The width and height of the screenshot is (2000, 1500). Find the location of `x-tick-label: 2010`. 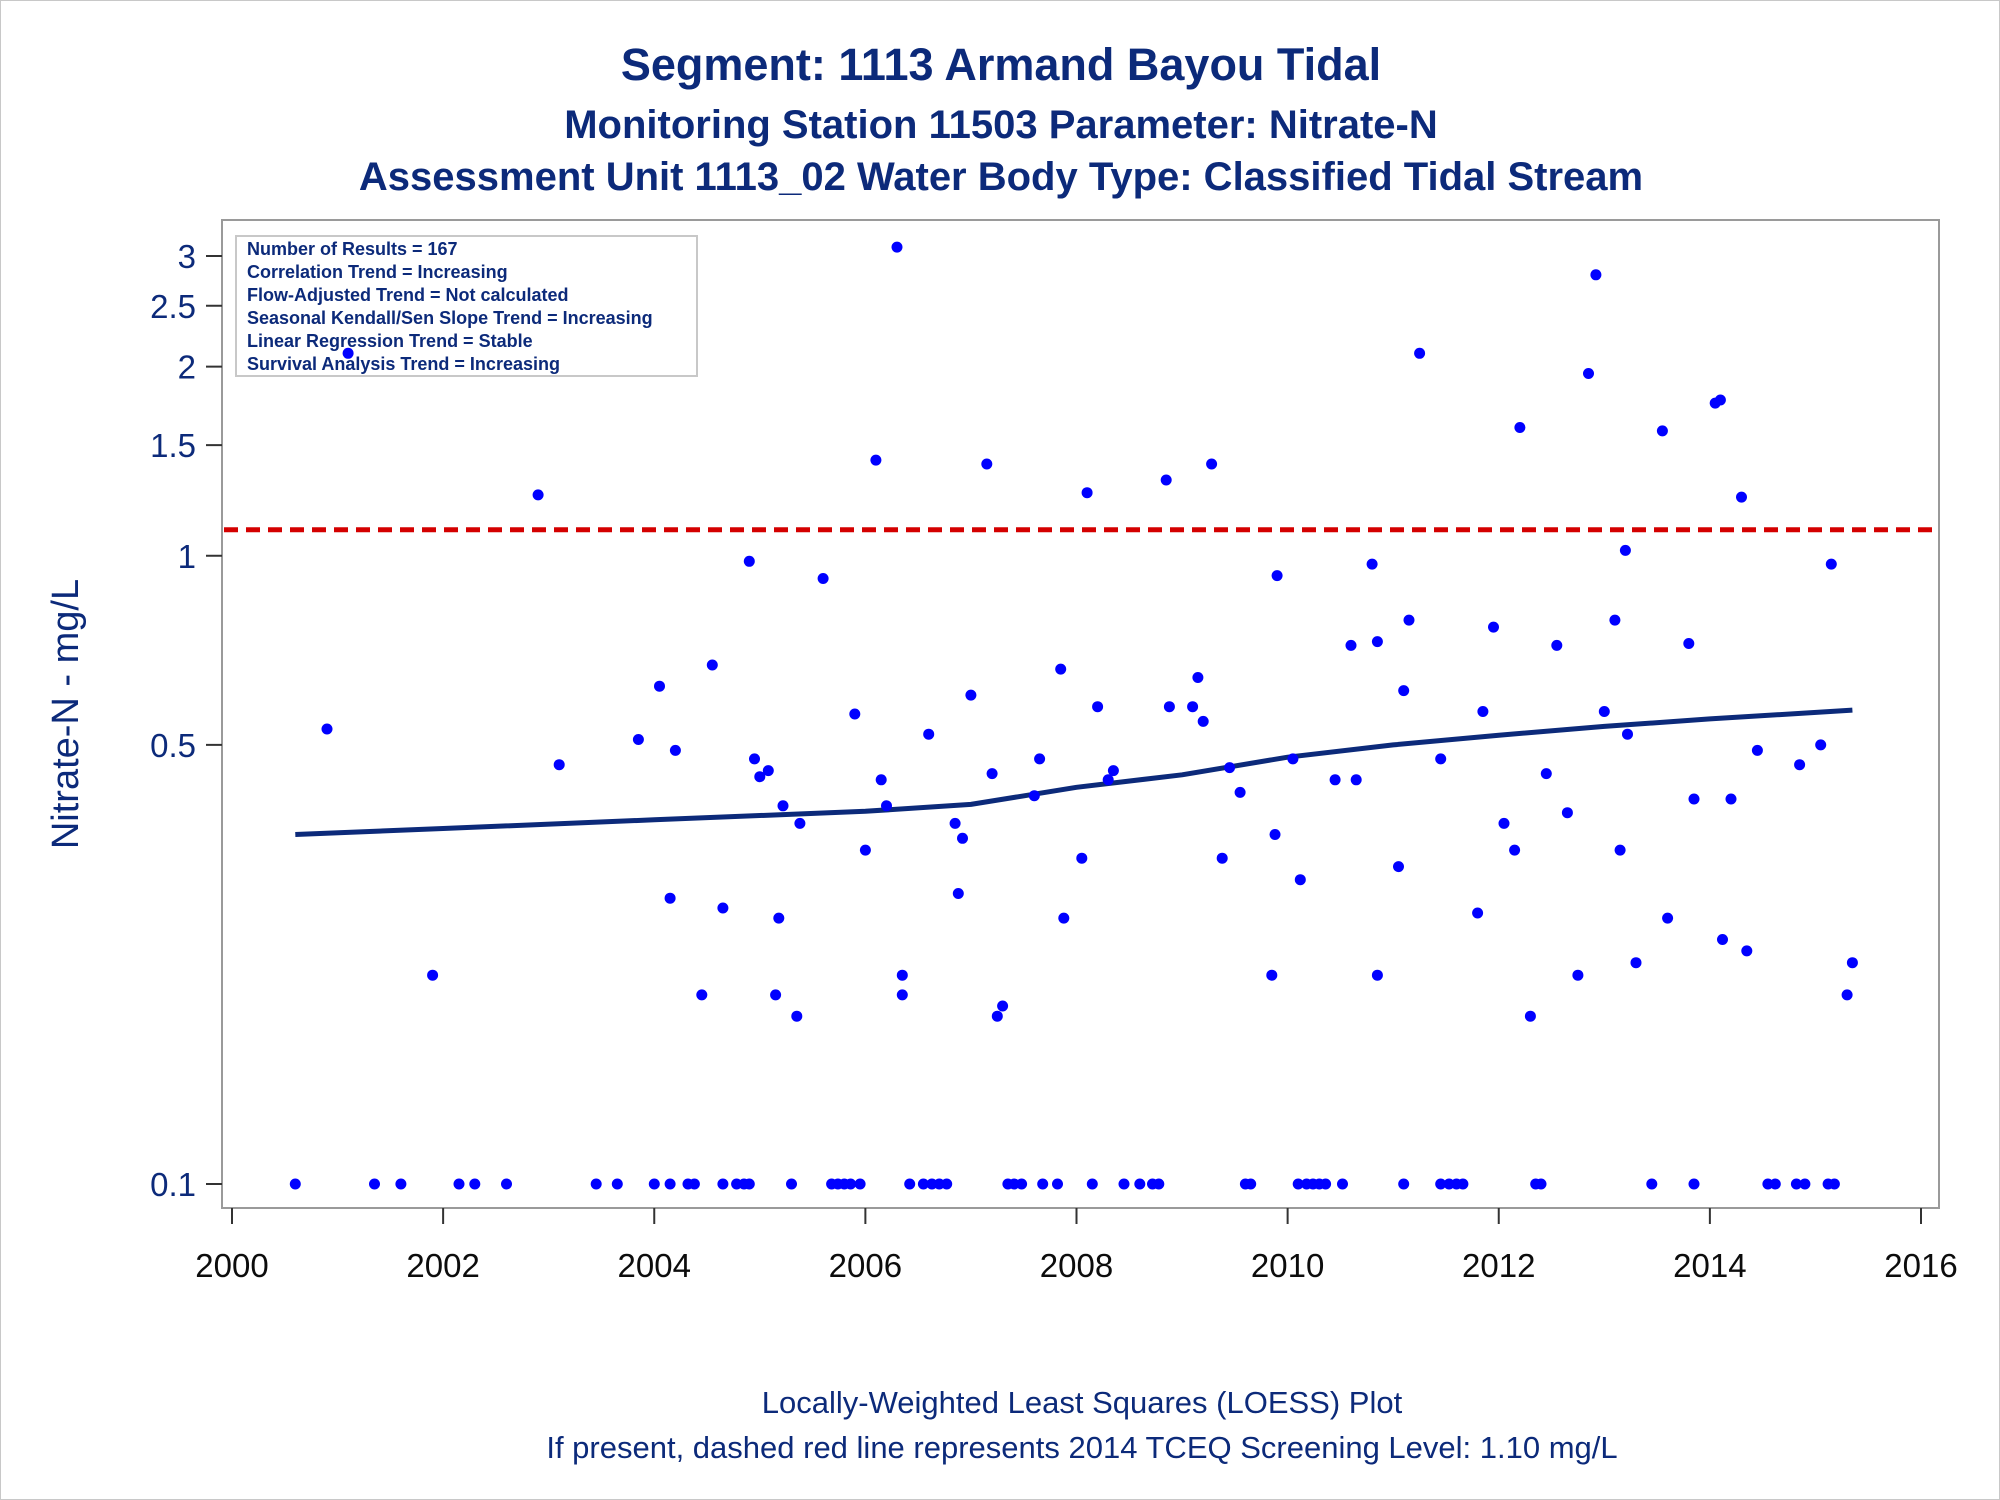

x-tick-label: 2010 is located at coordinates (1287, 1265).